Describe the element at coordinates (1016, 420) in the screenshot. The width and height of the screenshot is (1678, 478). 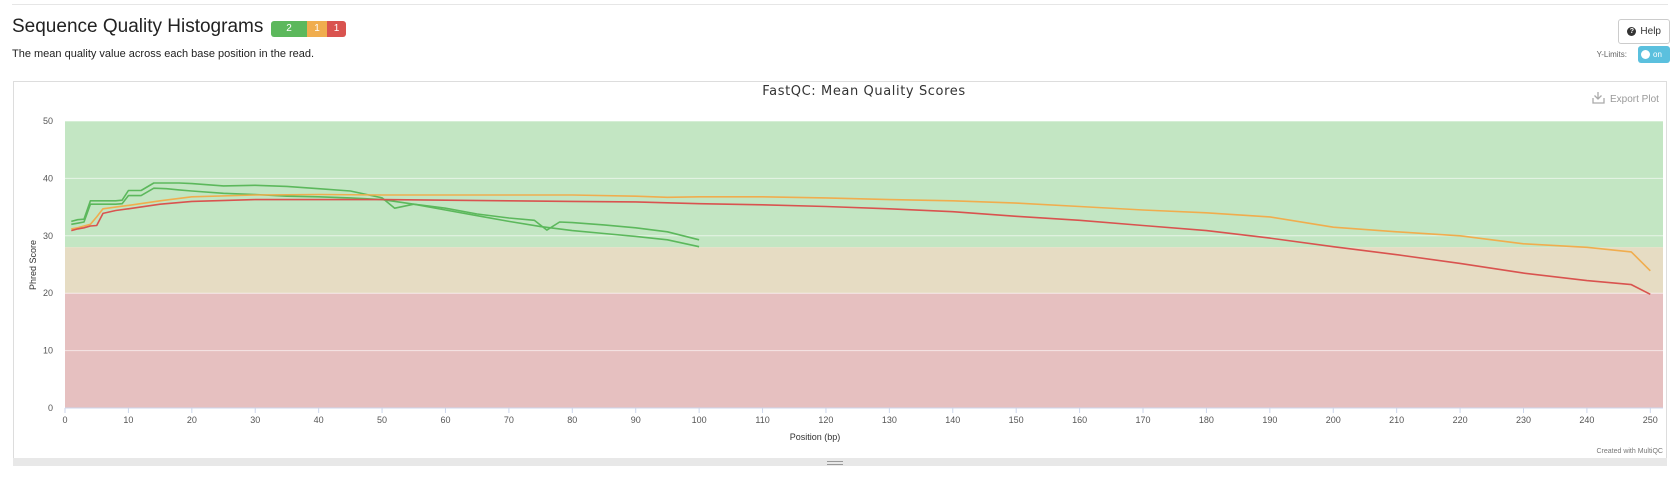
I see `x-tick-label: 150` at that location.